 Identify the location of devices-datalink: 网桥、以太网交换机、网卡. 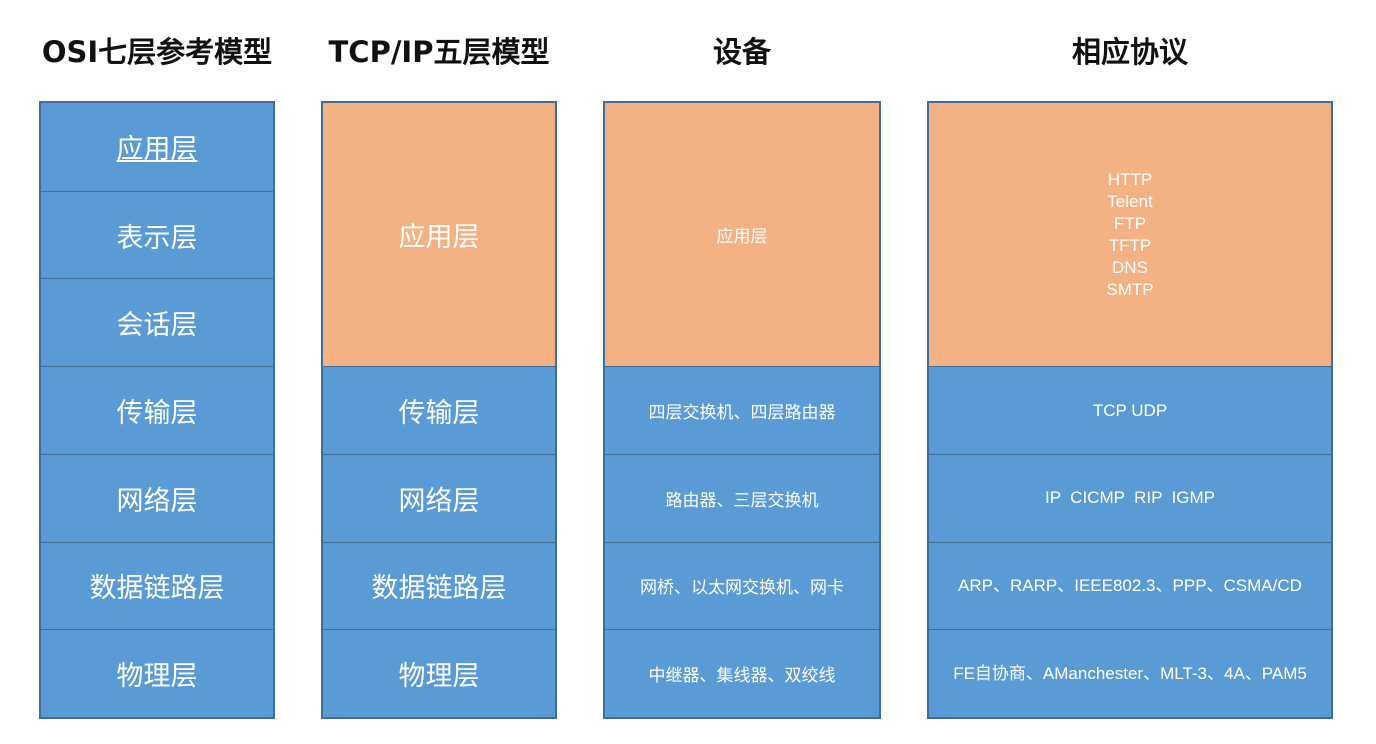
(742, 585).